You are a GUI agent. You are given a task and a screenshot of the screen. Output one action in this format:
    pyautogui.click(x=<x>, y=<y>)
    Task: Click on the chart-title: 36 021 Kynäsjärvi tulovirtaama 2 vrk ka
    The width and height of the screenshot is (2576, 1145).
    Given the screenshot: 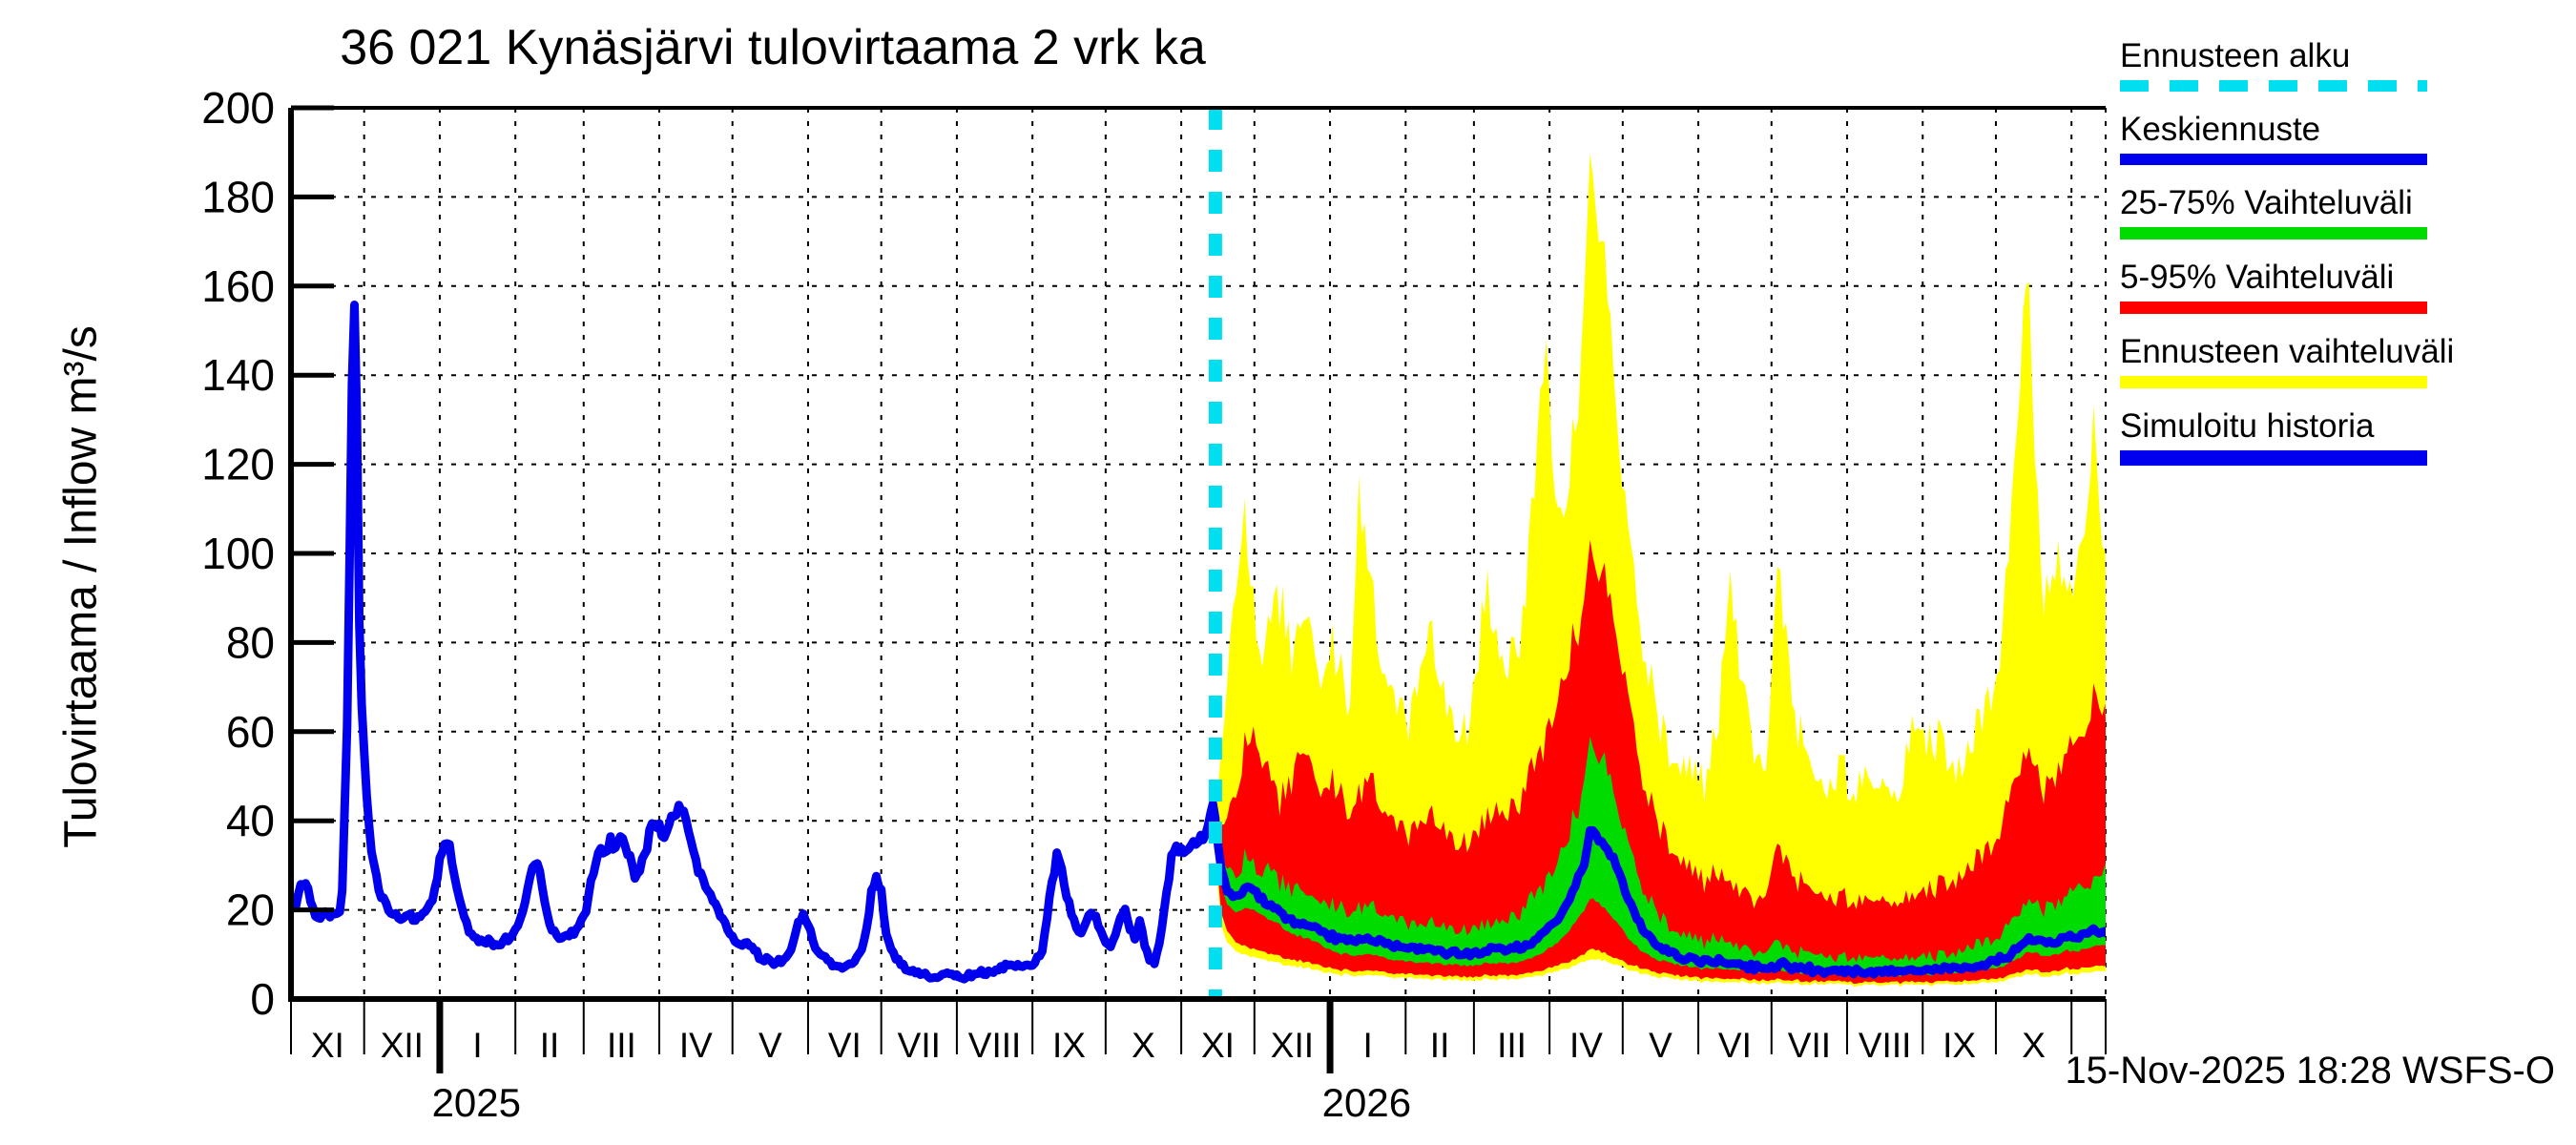 What is the action you would take?
    pyautogui.click(x=773, y=48)
    